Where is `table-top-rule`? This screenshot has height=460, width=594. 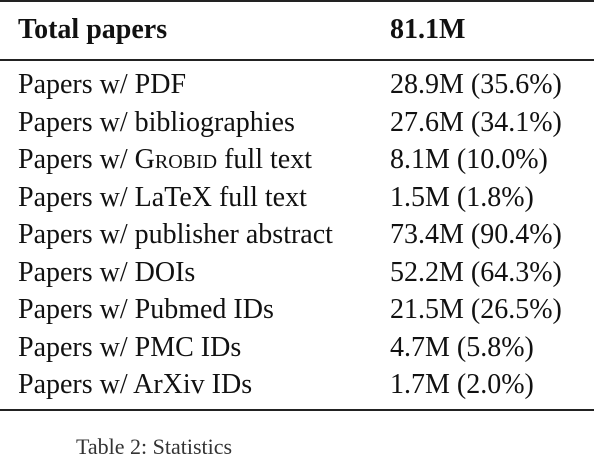
table-top-rule is located at coordinates (297, 1).